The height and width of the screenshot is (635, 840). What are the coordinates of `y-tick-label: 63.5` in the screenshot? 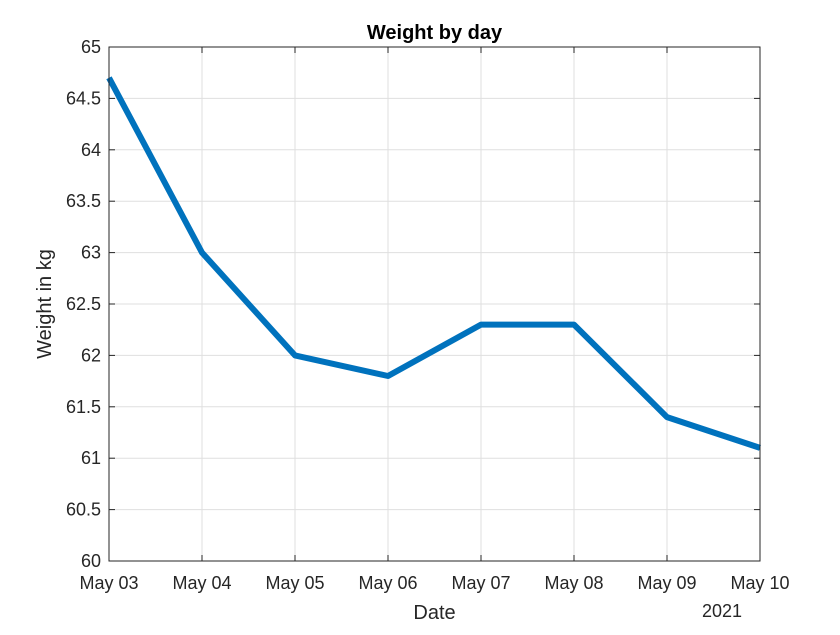 It's located at (83, 201).